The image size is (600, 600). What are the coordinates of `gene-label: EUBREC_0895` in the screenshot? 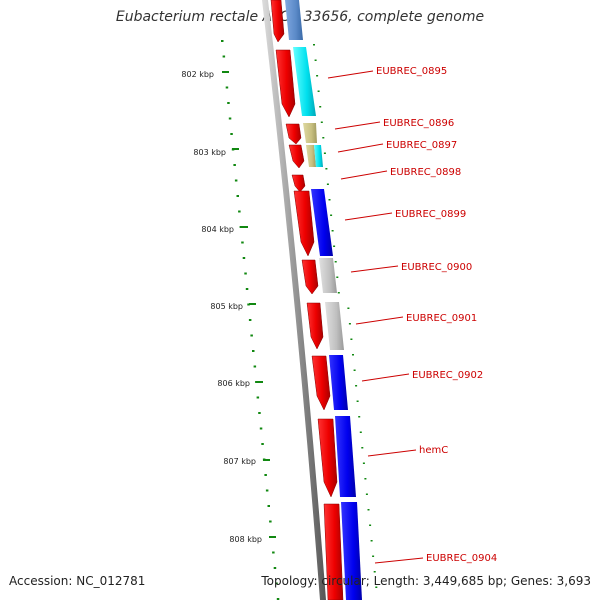 It's located at (411, 71).